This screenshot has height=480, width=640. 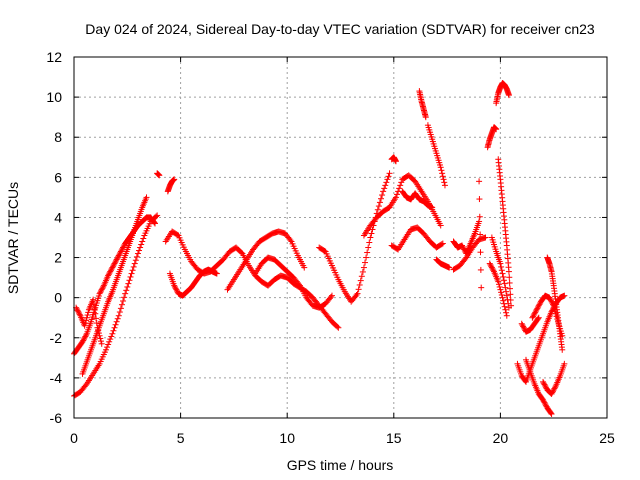 I want to click on x-axis-label: GPS time / hours, so click(x=340, y=465).